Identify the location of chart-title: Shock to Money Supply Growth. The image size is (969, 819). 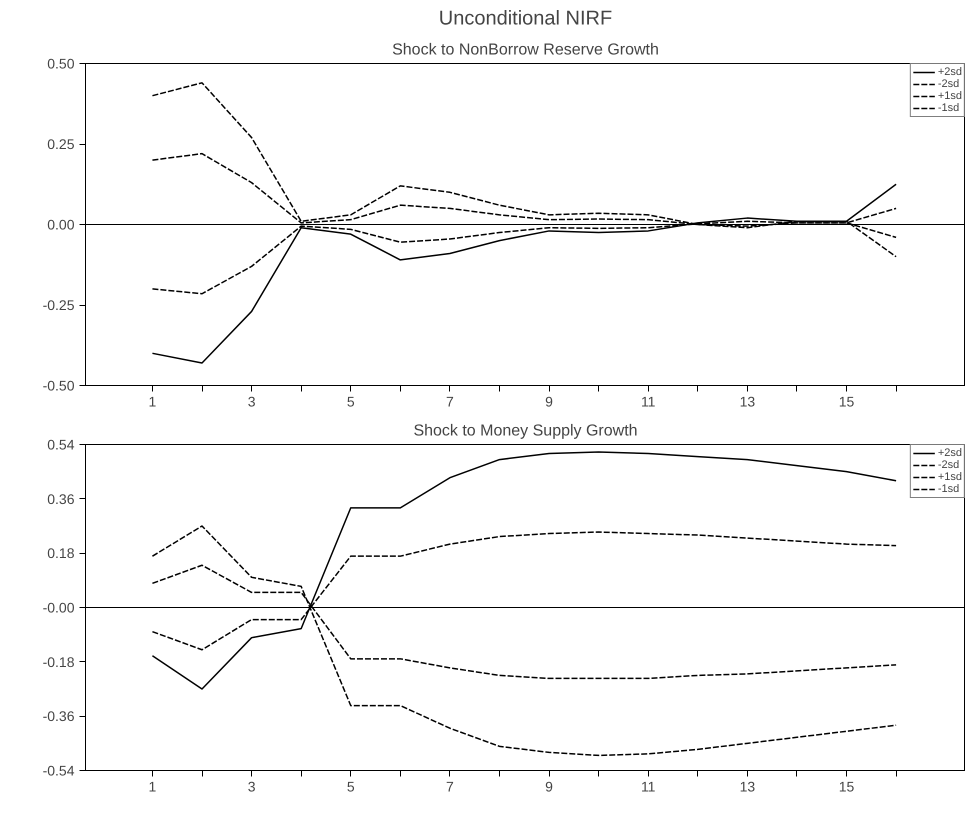
(525, 431).